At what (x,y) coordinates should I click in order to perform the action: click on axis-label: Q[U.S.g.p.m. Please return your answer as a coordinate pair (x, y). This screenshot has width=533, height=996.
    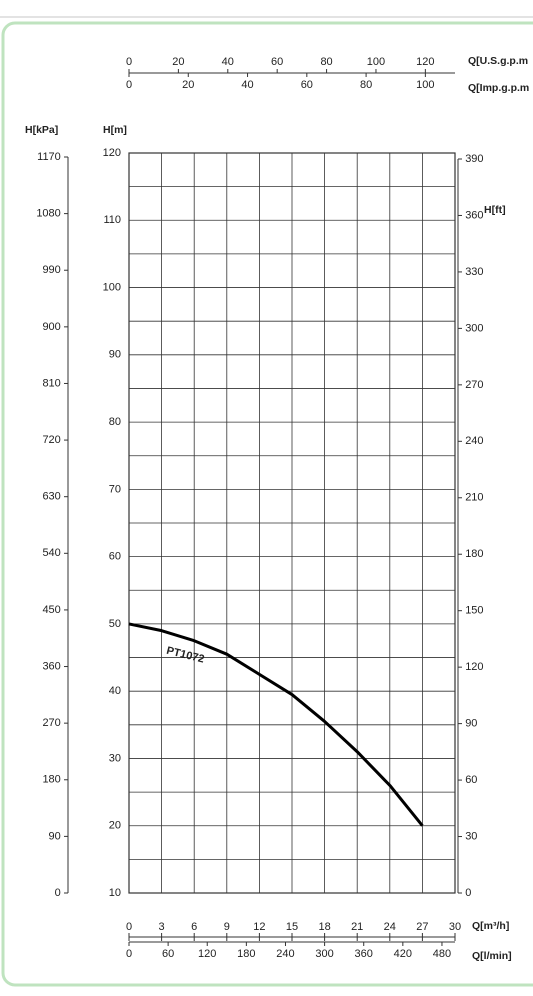
    Looking at the image, I should click on (498, 61).